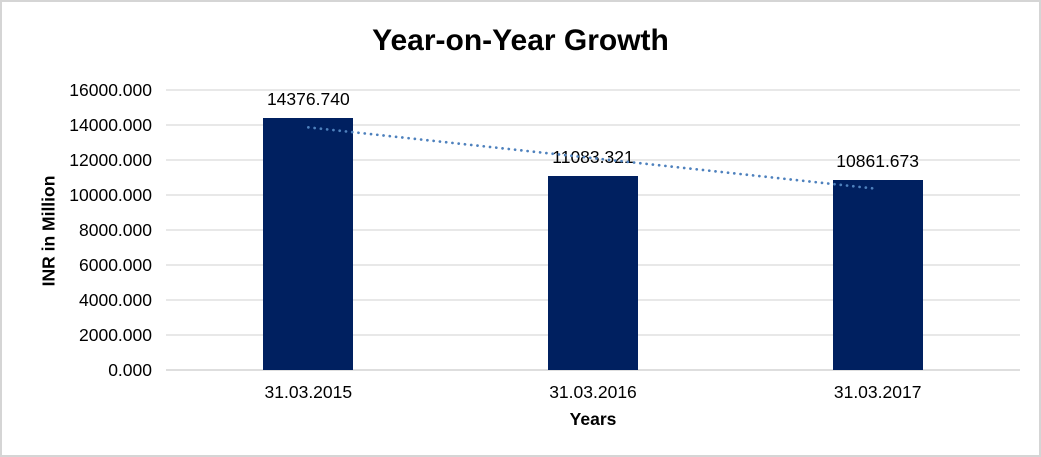 The height and width of the screenshot is (457, 1041). I want to click on bar-31.03.2017, so click(877, 274).